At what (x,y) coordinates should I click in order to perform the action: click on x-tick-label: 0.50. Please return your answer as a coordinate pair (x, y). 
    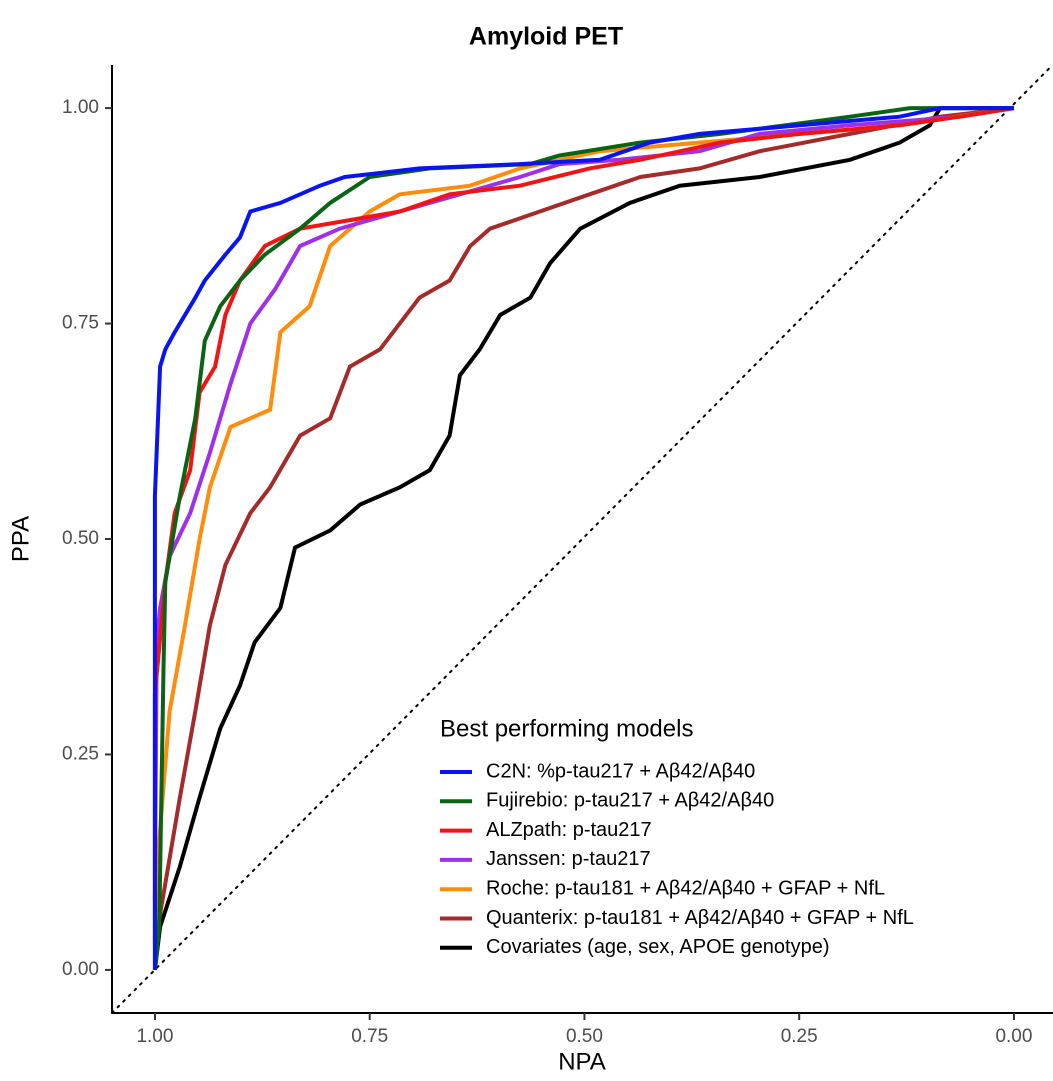
    Looking at the image, I should click on (584, 1036).